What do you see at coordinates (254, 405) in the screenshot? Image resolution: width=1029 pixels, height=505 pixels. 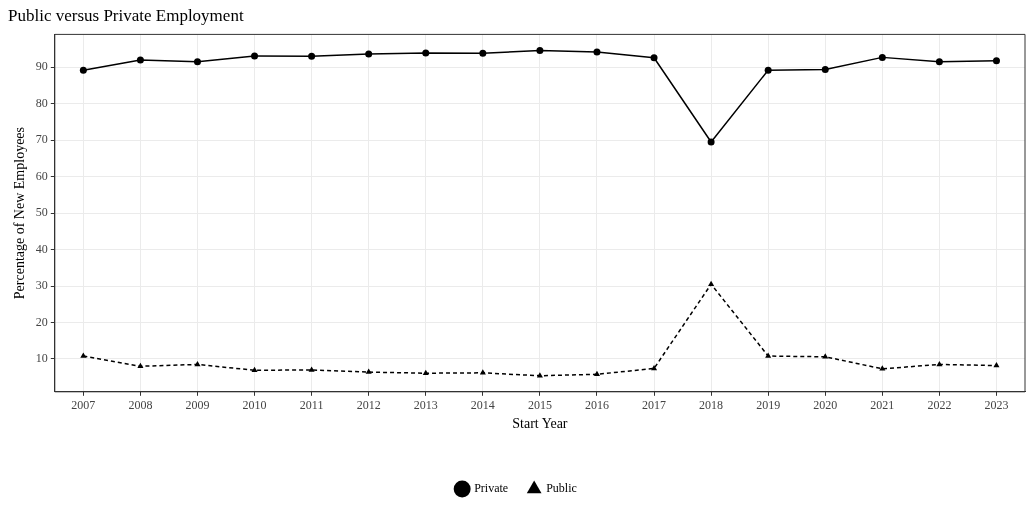 I see `x-tick-label: 2010` at bounding box center [254, 405].